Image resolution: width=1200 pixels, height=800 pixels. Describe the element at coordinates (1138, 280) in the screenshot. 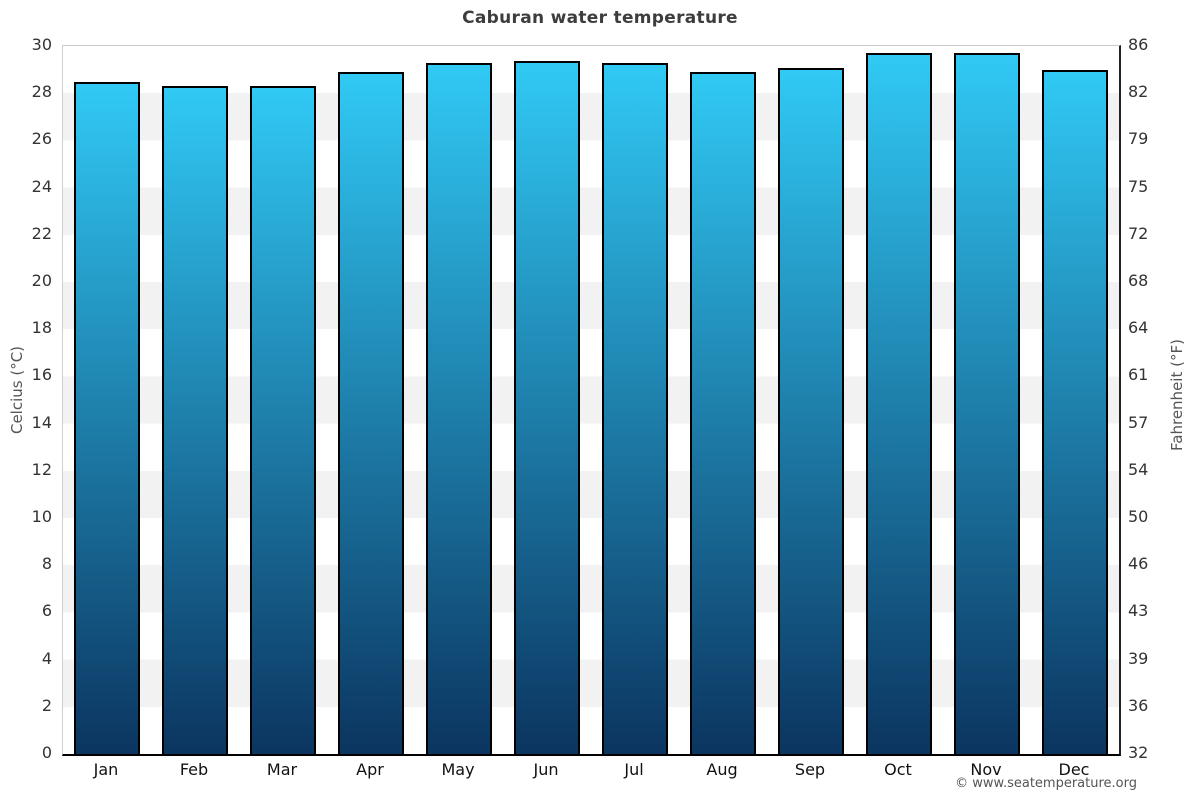

I see `fahrenheit-tick-label: 68` at that location.